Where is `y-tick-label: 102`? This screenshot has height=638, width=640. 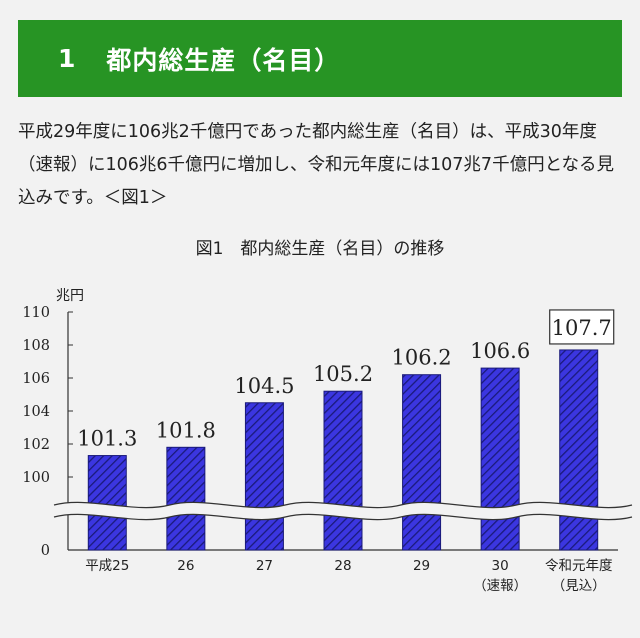
y-tick-label: 102 is located at coordinates (36, 445).